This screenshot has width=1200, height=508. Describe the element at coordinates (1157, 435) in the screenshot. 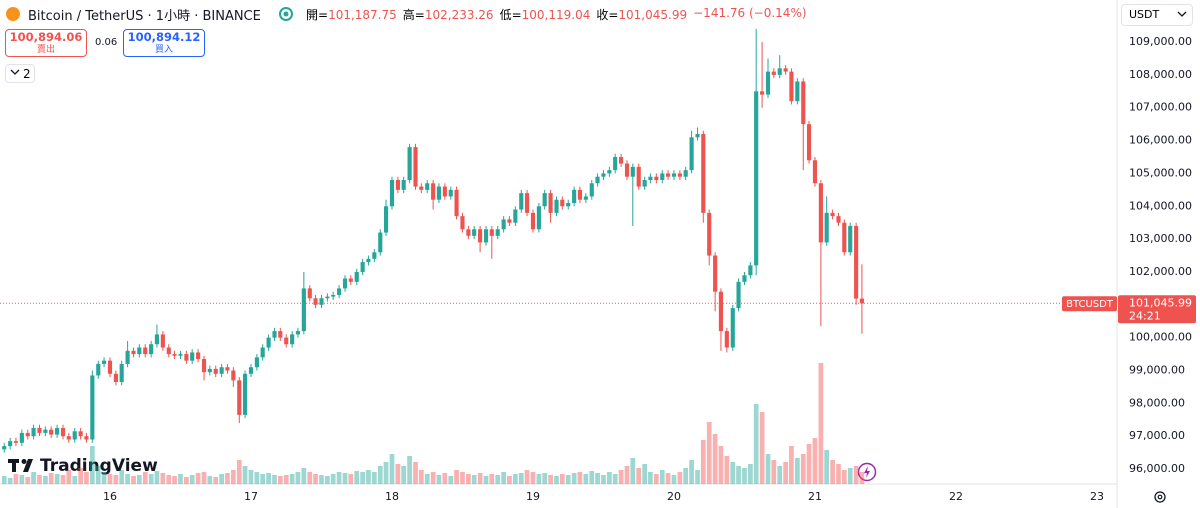

I see `y-tick-label: 97,000.00` at that location.